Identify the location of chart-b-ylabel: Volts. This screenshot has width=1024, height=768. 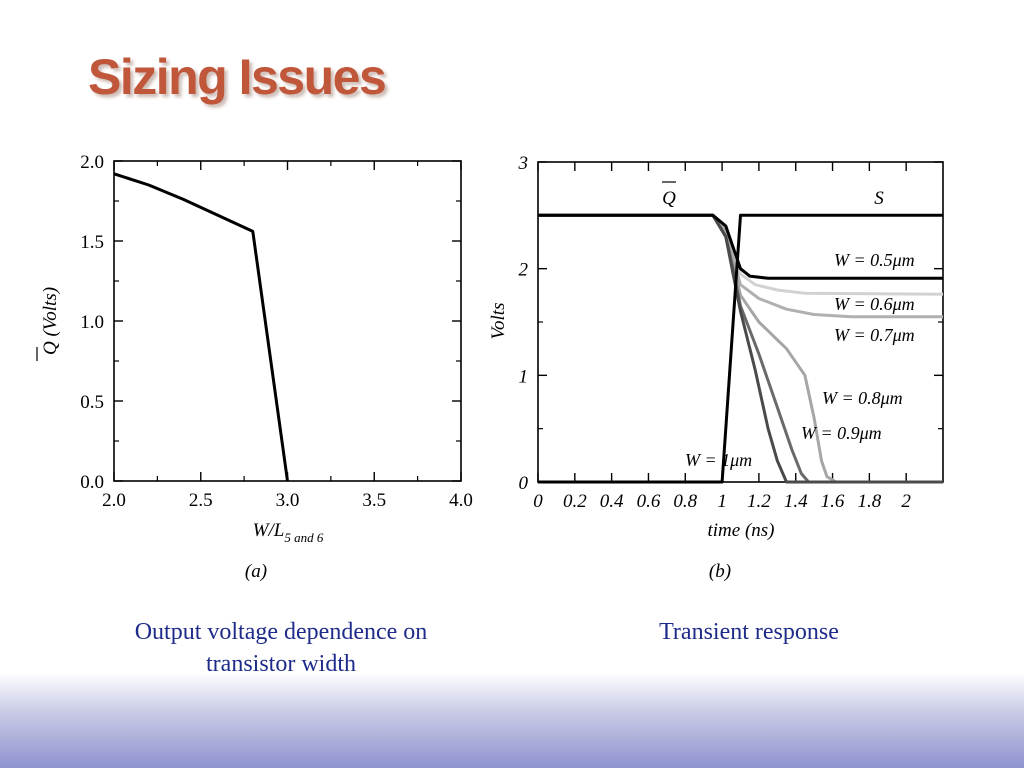
(498, 321).